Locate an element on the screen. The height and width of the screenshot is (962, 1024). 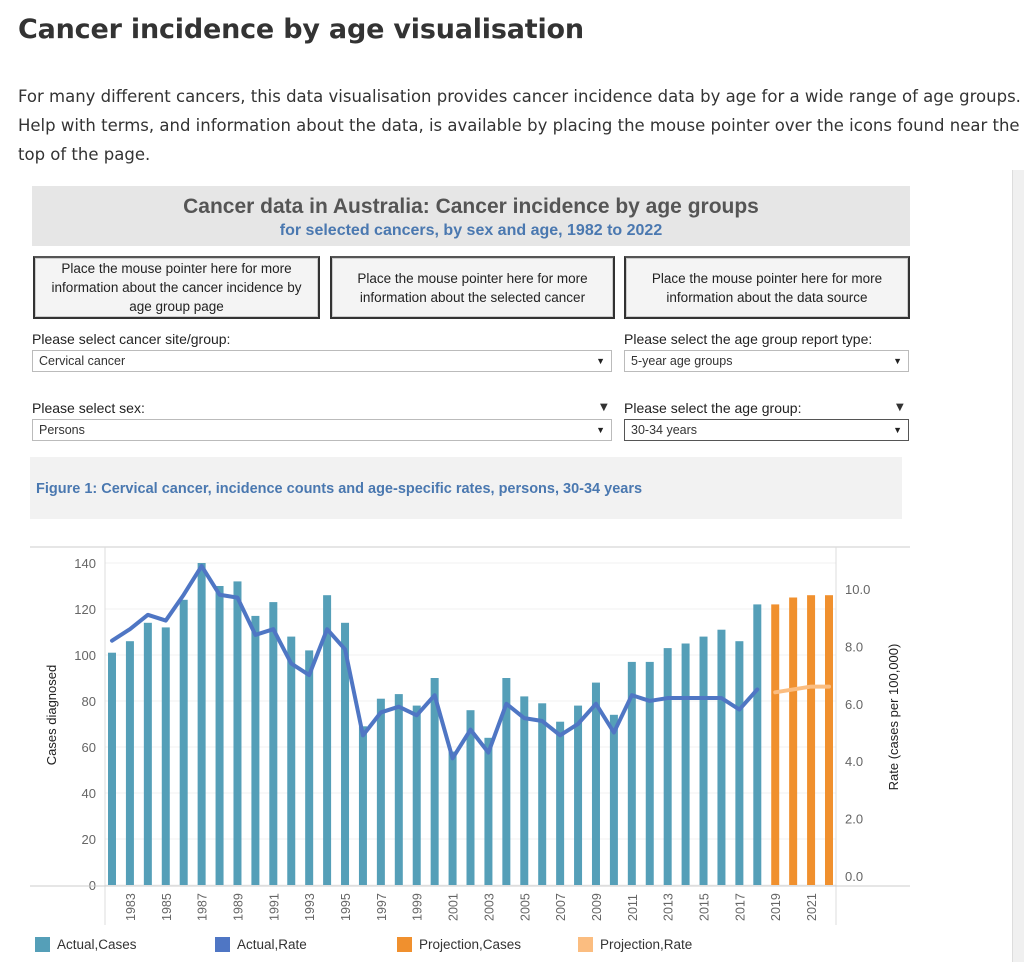
y-tick-label: 120 is located at coordinates (85, 609).